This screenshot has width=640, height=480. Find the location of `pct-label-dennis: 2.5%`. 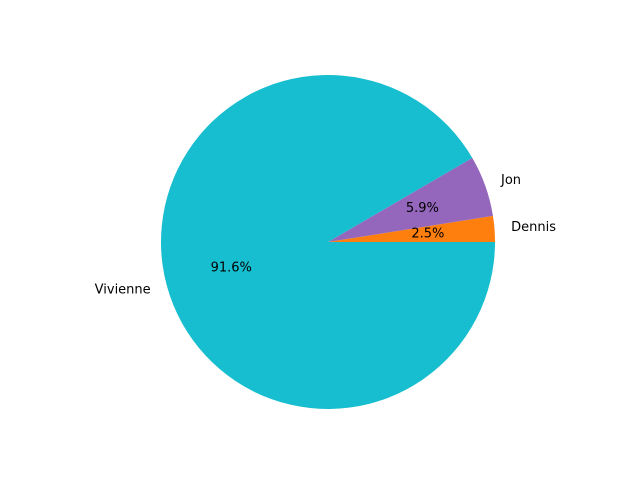

pct-label-dennis: 2.5% is located at coordinates (427, 234).